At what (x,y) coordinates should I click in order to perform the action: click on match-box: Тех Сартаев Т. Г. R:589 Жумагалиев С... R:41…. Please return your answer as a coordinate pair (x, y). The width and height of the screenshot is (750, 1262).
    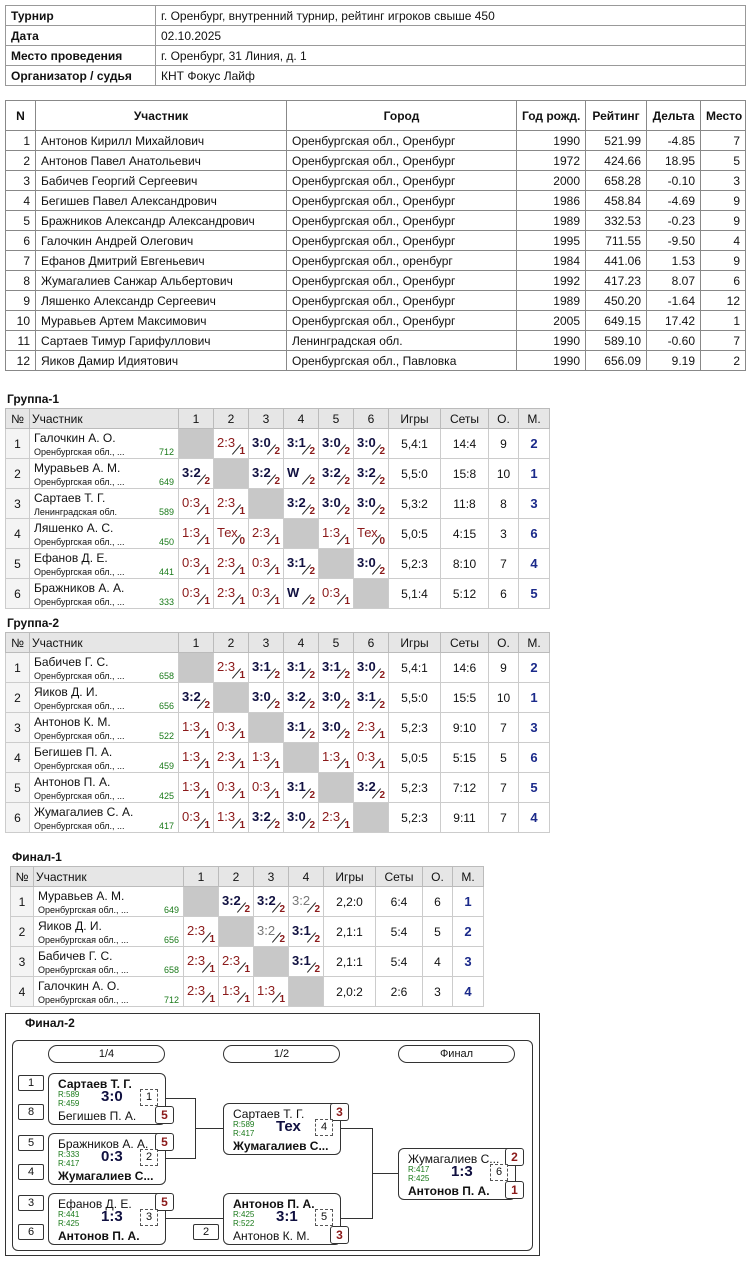
    Looking at the image, I should click on (282, 1129).